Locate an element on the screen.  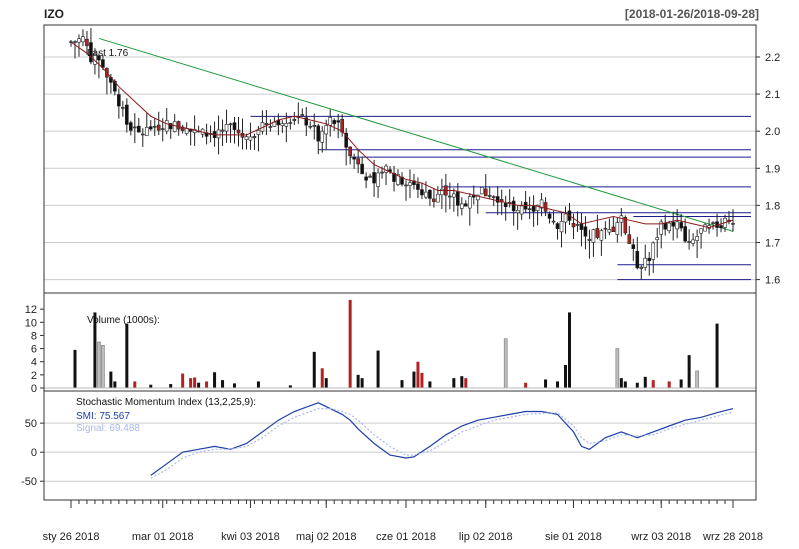
price-tick-label: 1.8 is located at coordinates (772, 206).